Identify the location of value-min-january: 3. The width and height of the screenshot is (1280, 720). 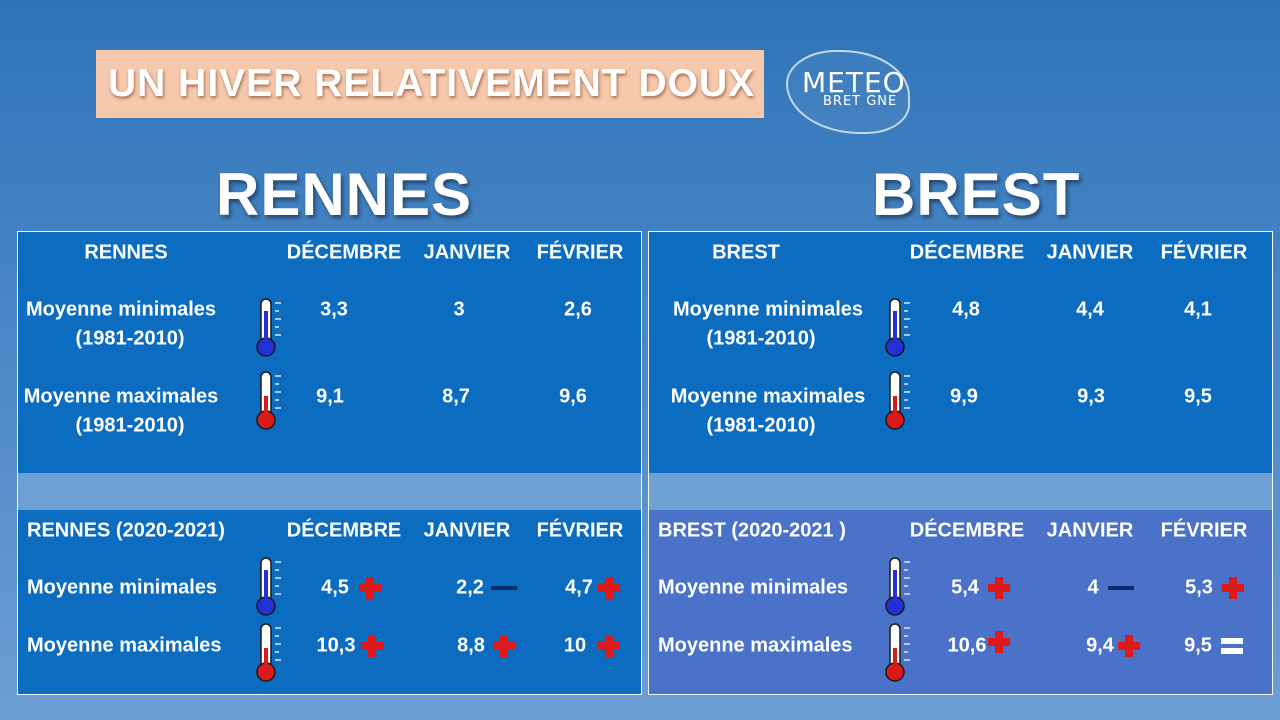
(459, 309).